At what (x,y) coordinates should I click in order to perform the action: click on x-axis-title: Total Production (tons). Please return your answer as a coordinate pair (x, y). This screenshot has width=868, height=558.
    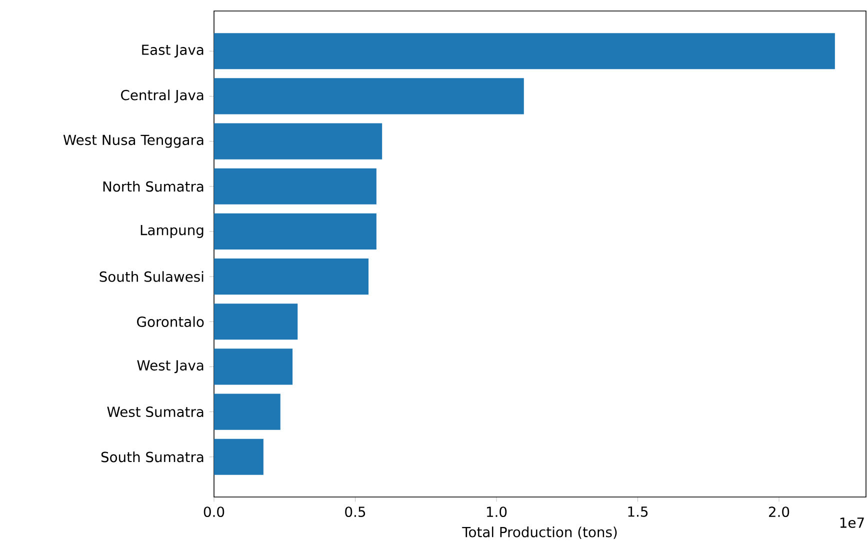
    Looking at the image, I should click on (539, 532).